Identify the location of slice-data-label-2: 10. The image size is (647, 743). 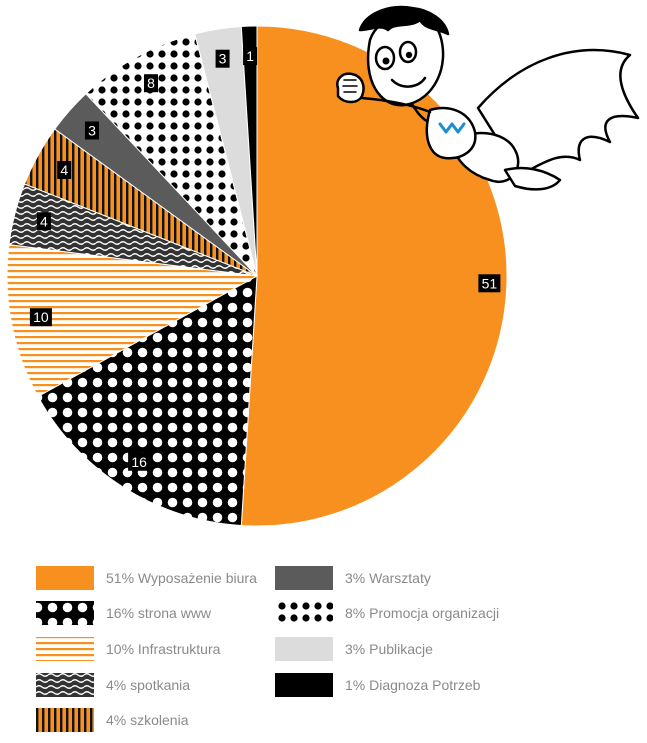
(40, 317).